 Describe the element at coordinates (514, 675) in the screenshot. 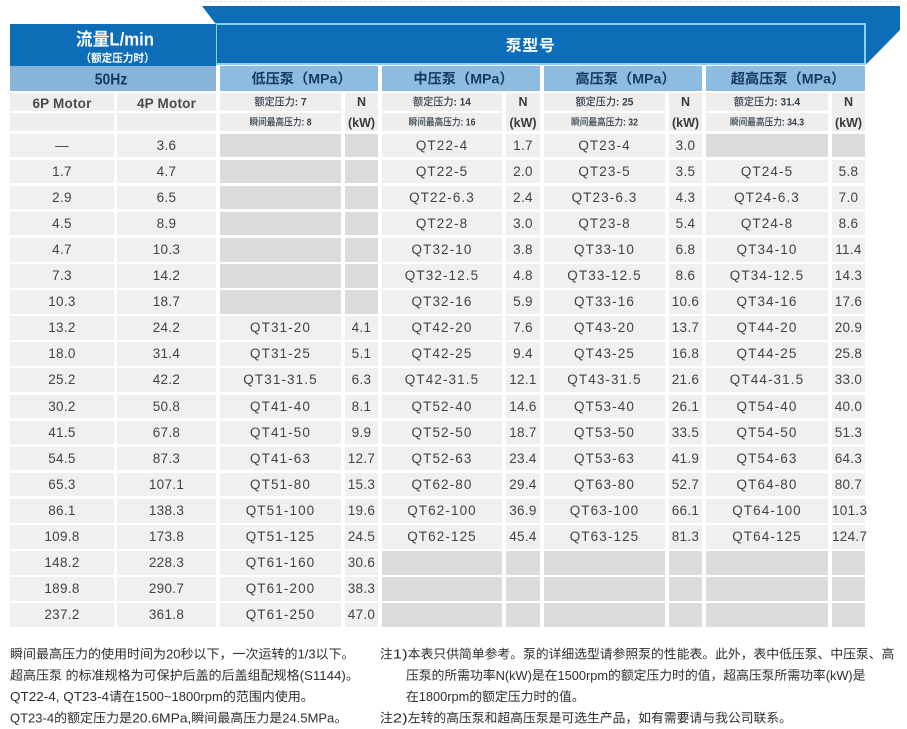

I see `svg-text: N(kW)` at that location.